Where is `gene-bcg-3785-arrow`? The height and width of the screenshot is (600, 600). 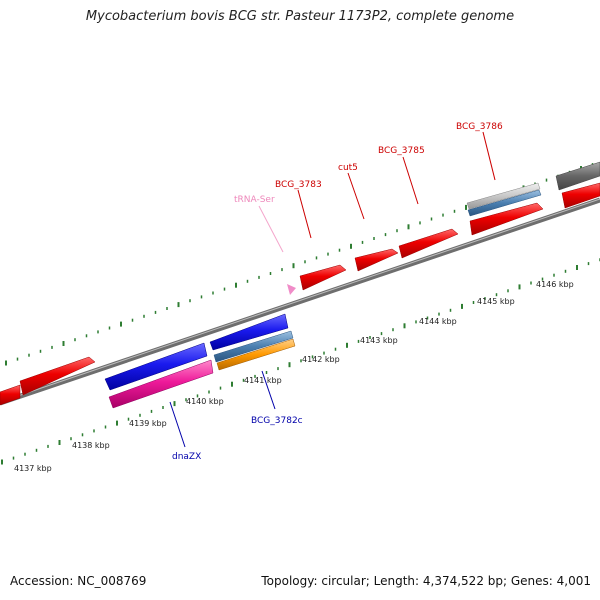 gene-bcg-3785-arrow is located at coordinates (428, 243).